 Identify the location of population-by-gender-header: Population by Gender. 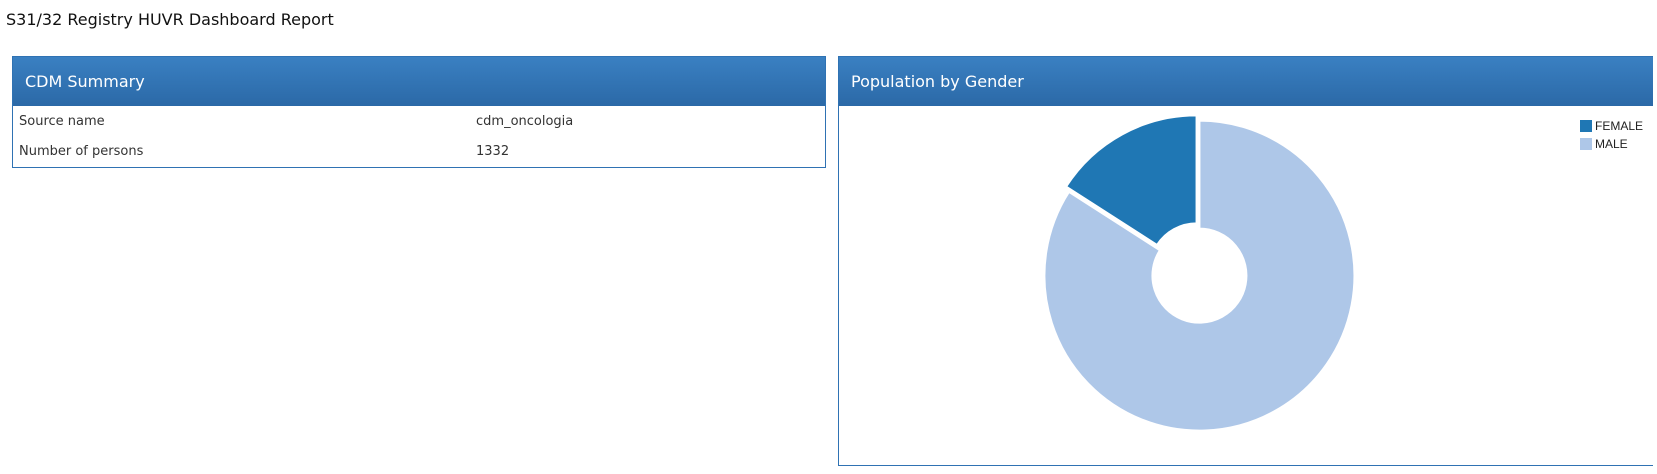
(1246, 81).